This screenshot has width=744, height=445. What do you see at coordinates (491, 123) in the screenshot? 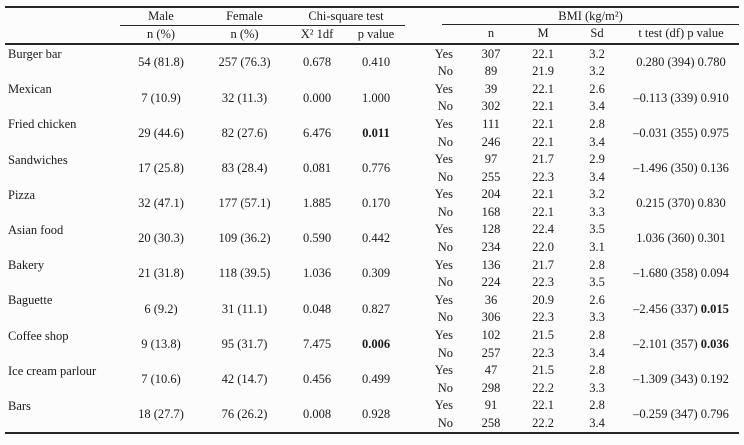
I see `bmi-n-cell: 111` at bounding box center [491, 123].